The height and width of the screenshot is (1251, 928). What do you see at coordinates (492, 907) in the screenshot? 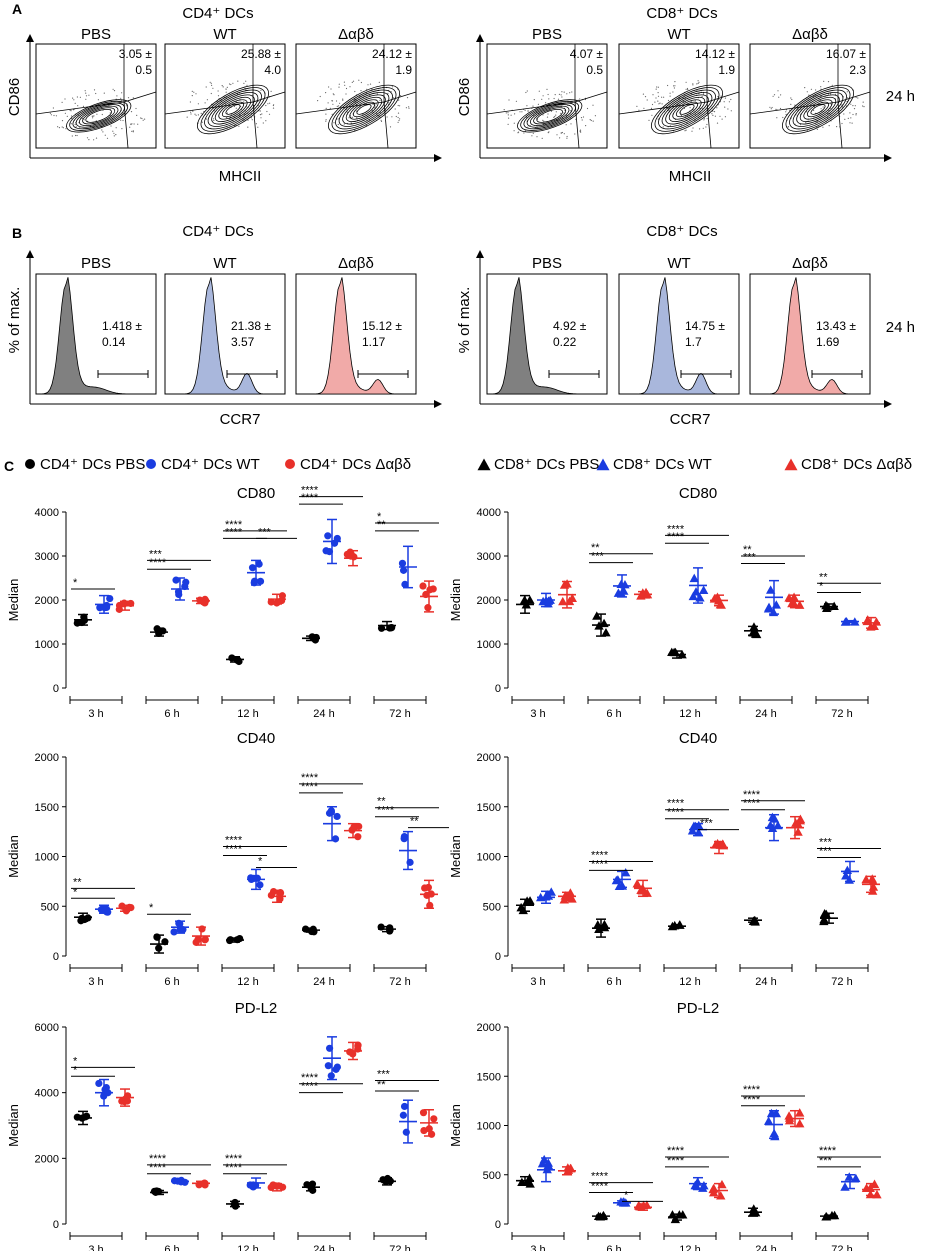
I see `y-tick-label: 500` at bounding box center [492, 907].